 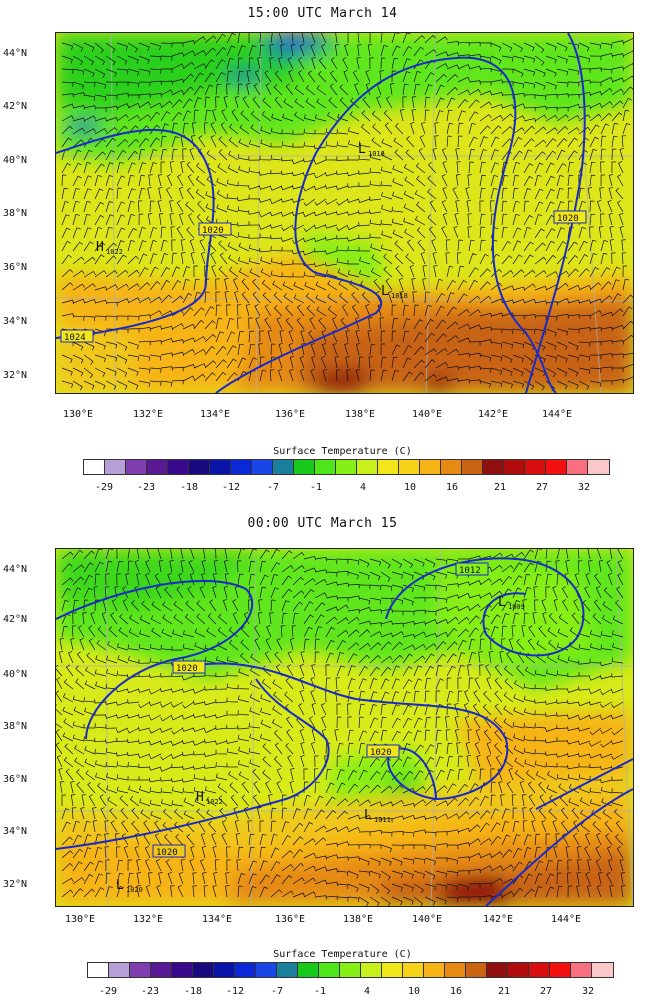 What do you see at coordinates (322, 523) in the screenshot?
I see `panel-title: 00:00 UTC March 15` at bounding box center [322, 523].